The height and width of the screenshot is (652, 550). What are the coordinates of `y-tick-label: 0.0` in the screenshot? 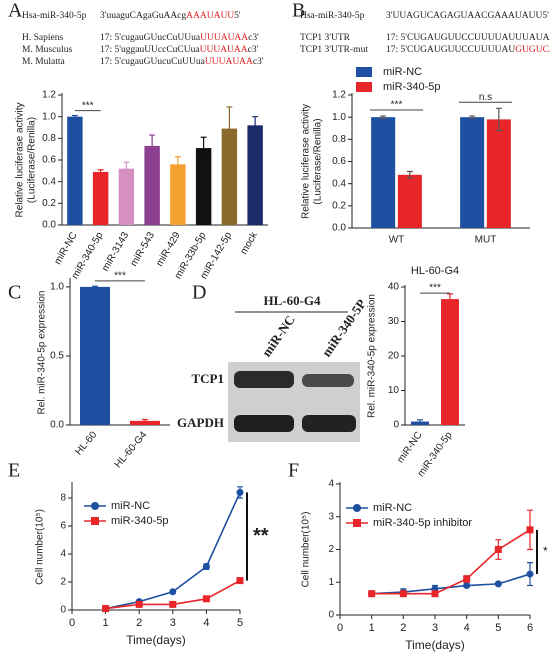 It's located at (339, 228).